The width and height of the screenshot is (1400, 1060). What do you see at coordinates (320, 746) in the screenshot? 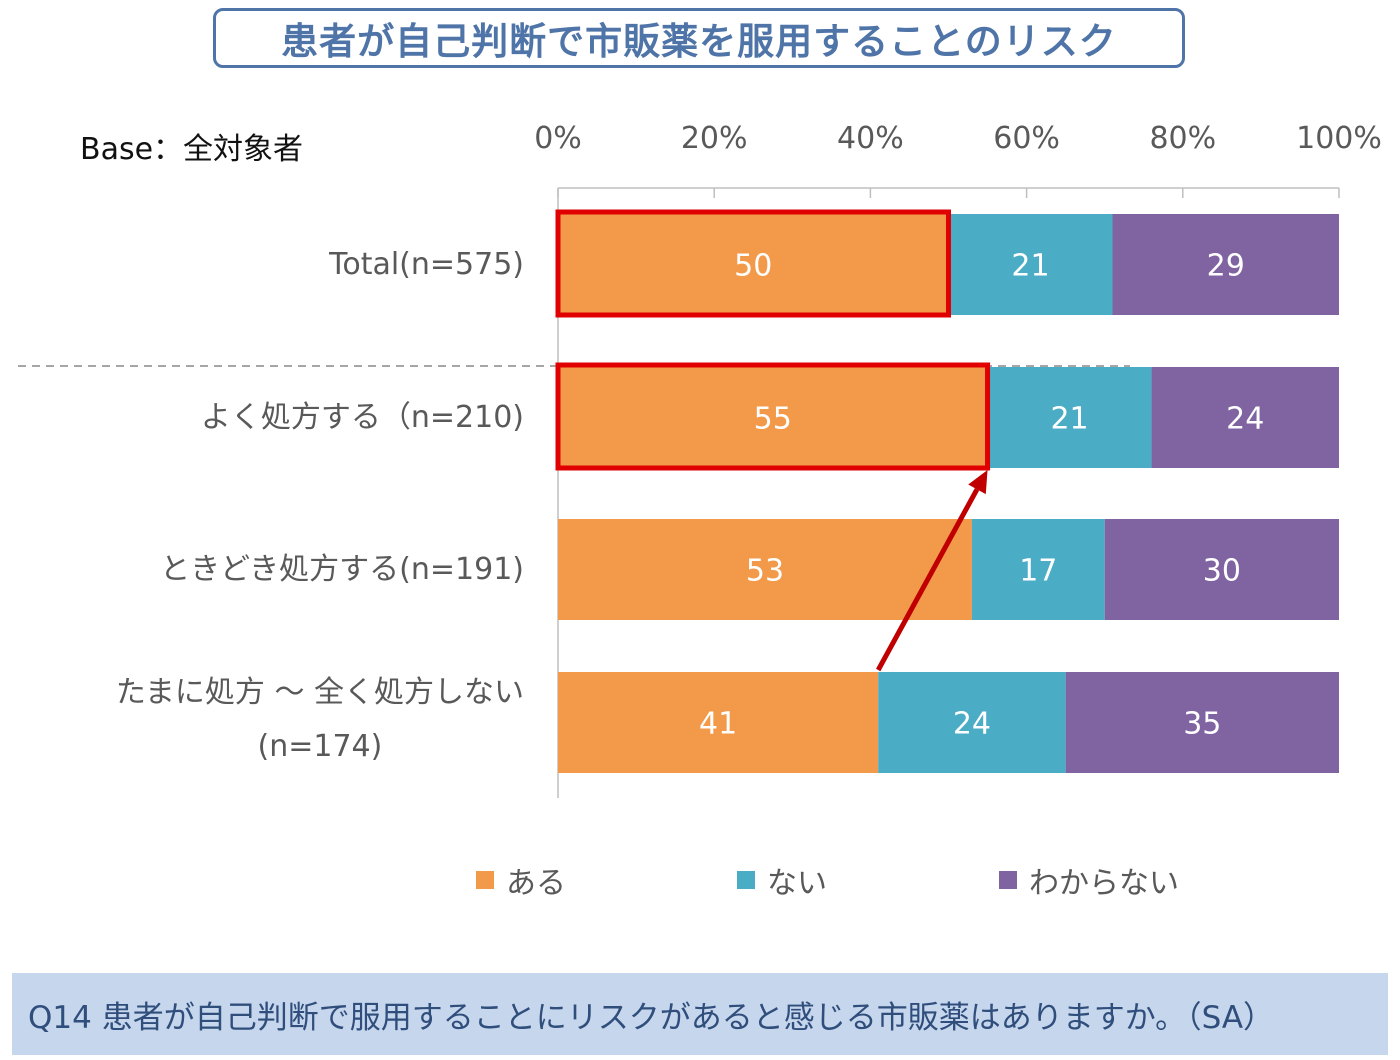
I see `category-label-line: (n=174)` at bounding box center [320, 746].